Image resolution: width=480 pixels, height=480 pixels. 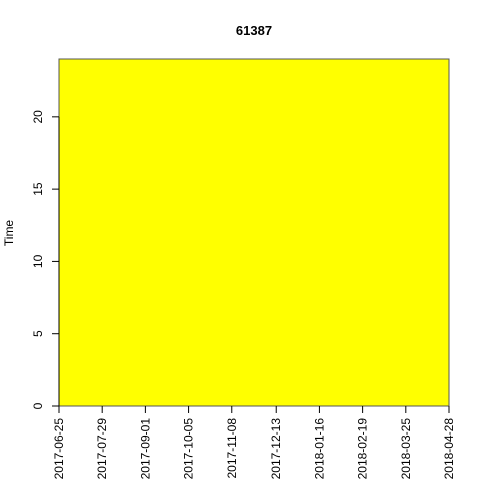 I want to click on y-tick-label: 0, so click(x=38, y=405).